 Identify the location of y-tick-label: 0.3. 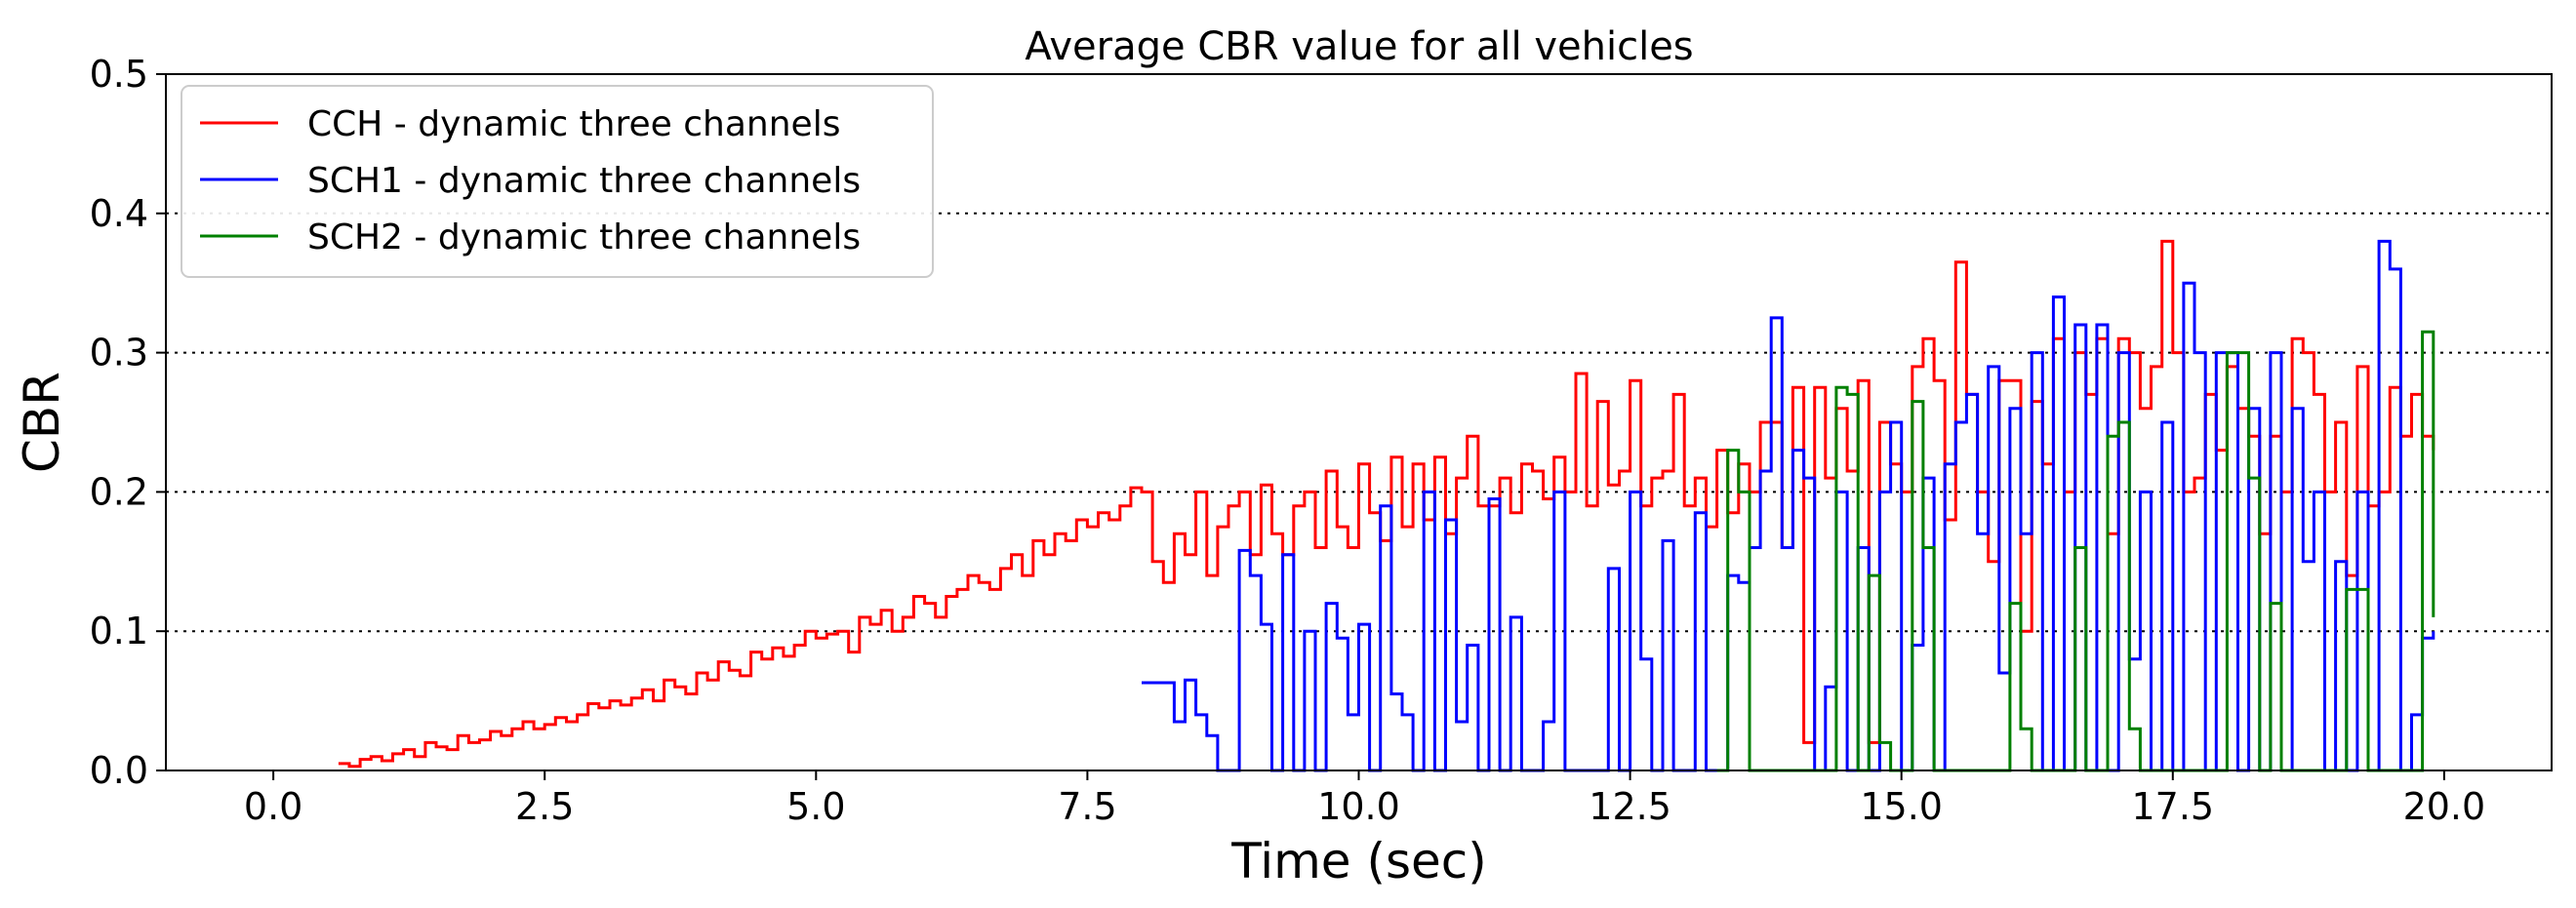
(119, 354).